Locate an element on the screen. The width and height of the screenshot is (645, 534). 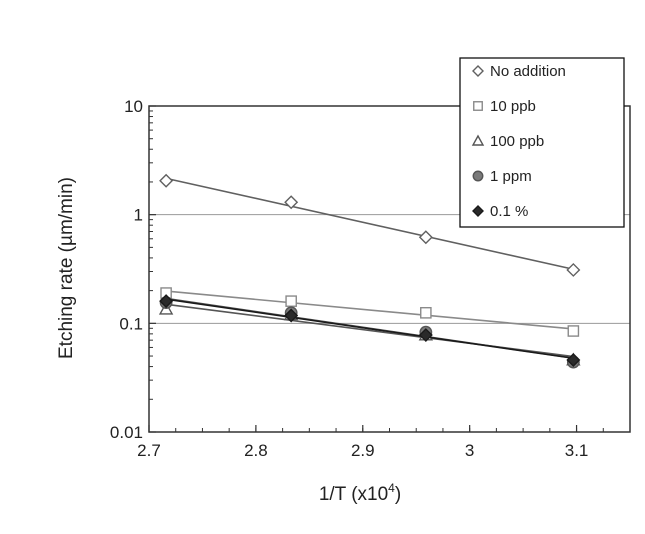
legend-label: 10 ppb is located at coordinates (513, 106).